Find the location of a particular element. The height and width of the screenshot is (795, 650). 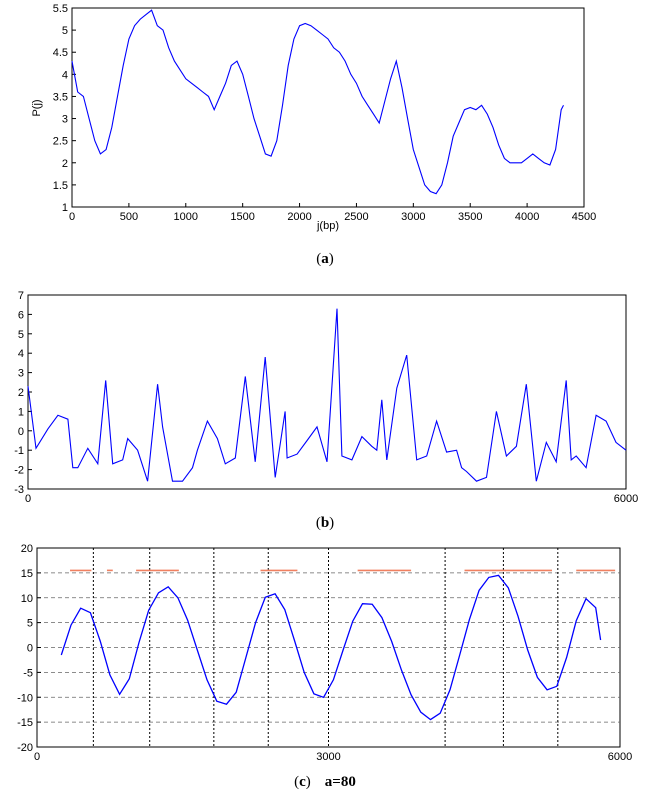

caption-b-open: ( is located at coordinates (318, 523).